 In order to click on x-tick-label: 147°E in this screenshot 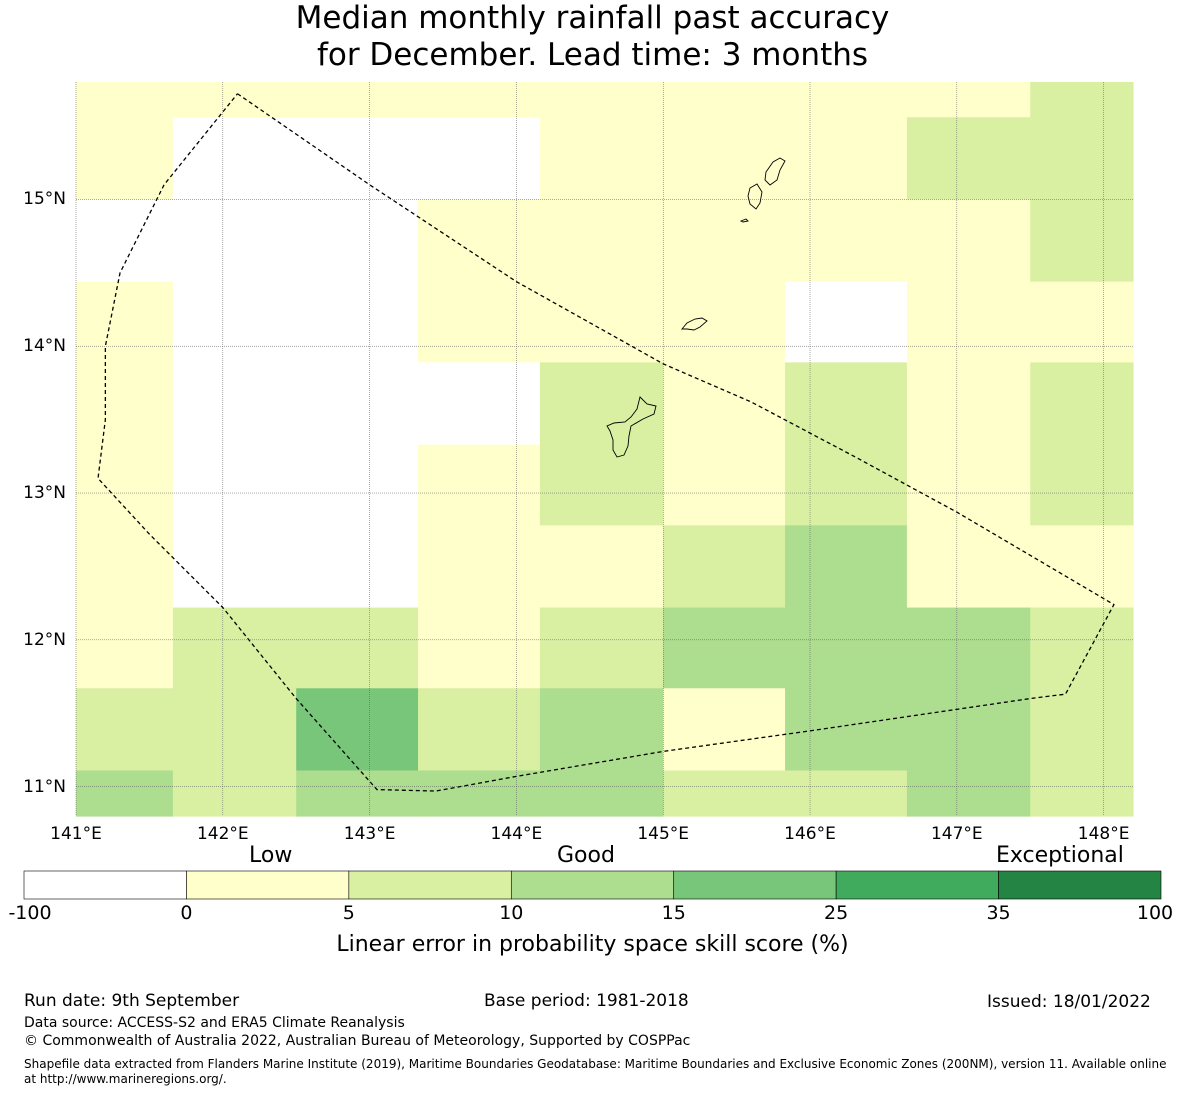, I will do `click(956, 834)`.